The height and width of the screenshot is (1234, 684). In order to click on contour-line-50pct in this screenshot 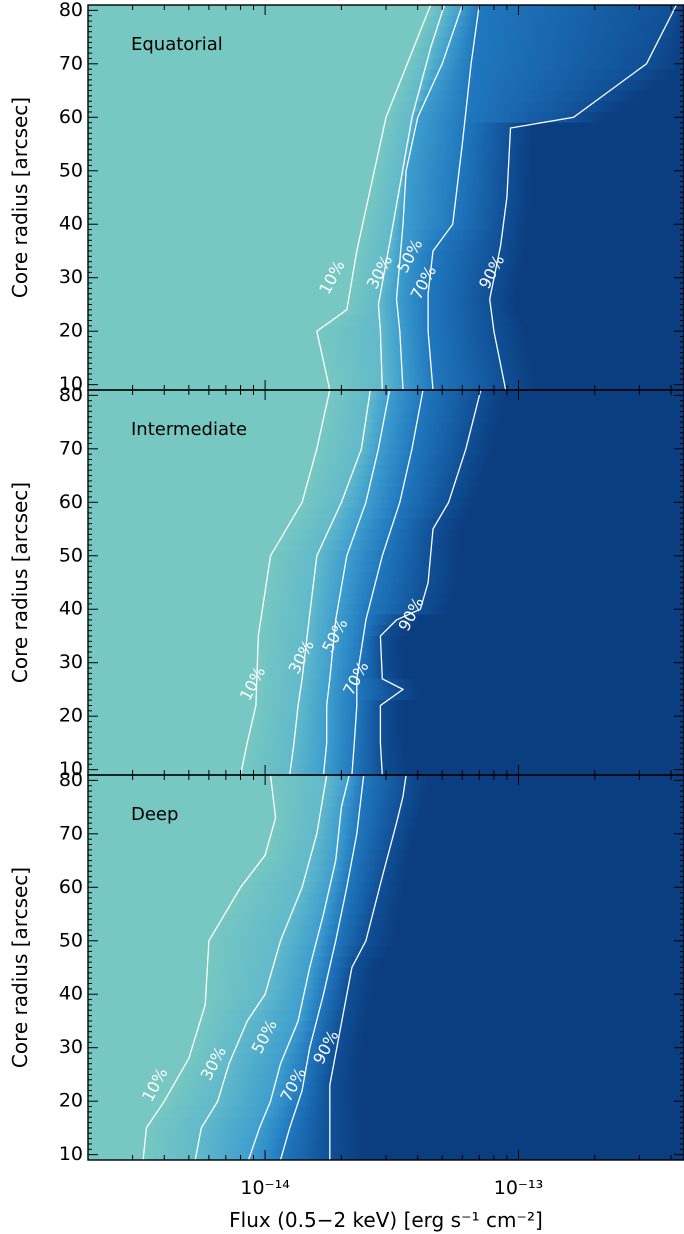, I will do `click(298, 967)`.